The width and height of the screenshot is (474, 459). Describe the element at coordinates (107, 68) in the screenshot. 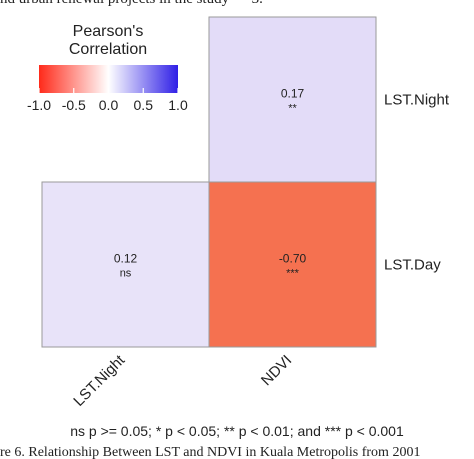

I see `legend: Pearson's Correlation -1.0 -0.5 0.0 0.5 1.0` at that location.